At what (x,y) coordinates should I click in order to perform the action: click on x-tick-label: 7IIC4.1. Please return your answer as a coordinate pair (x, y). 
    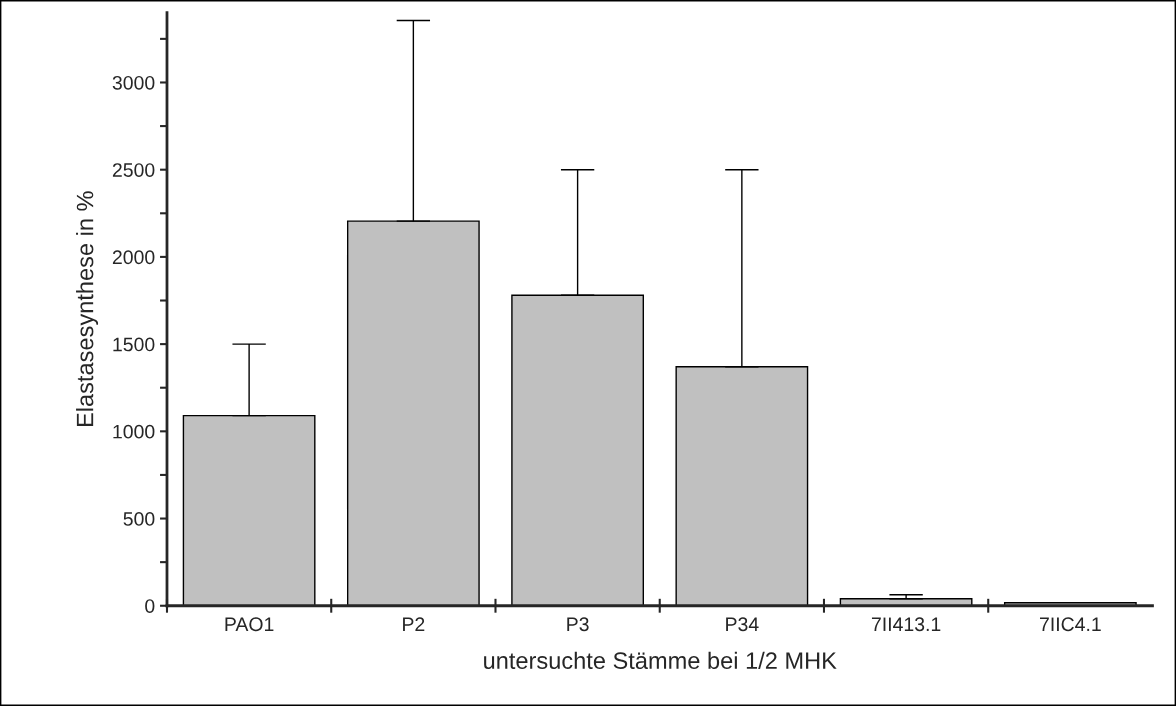
    Looking at the image, I should click on (1070, 624).